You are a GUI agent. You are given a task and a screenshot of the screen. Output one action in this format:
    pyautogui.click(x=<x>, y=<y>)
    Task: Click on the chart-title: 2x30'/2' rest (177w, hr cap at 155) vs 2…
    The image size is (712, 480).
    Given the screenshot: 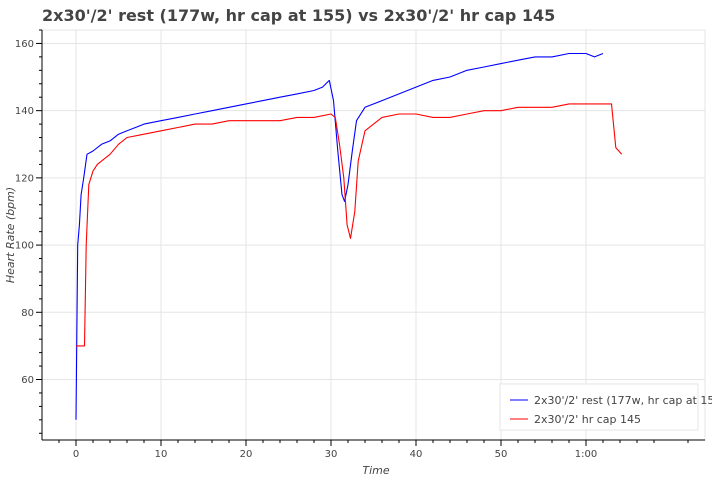 What is the action you would take?
    pyautogui.click(x=299, y=15)
    